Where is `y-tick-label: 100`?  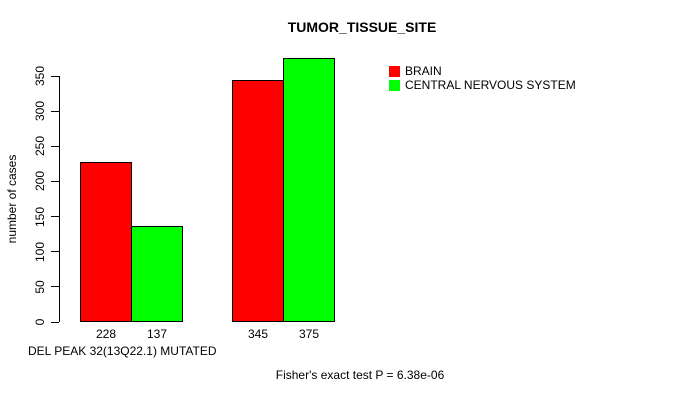
y-tick-label: 100 is located at coordinates (40, 251).